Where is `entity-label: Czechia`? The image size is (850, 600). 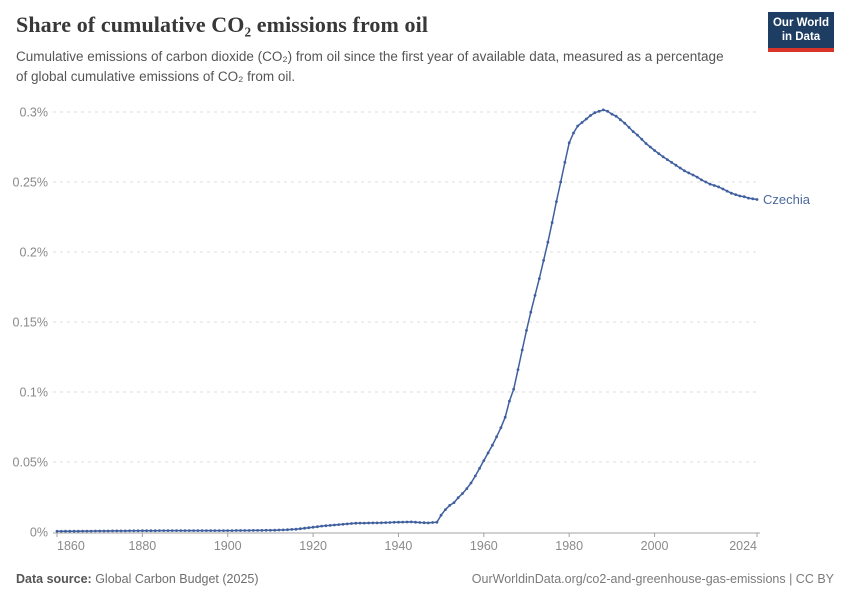 entity-label: Czechia is located at coordinates (787, 199).